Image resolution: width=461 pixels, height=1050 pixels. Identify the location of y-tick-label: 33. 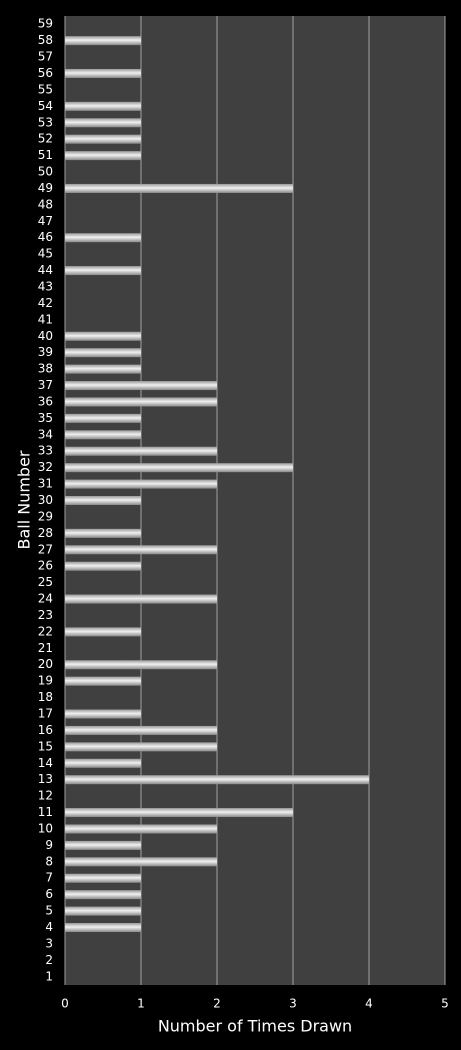
(45, 451).